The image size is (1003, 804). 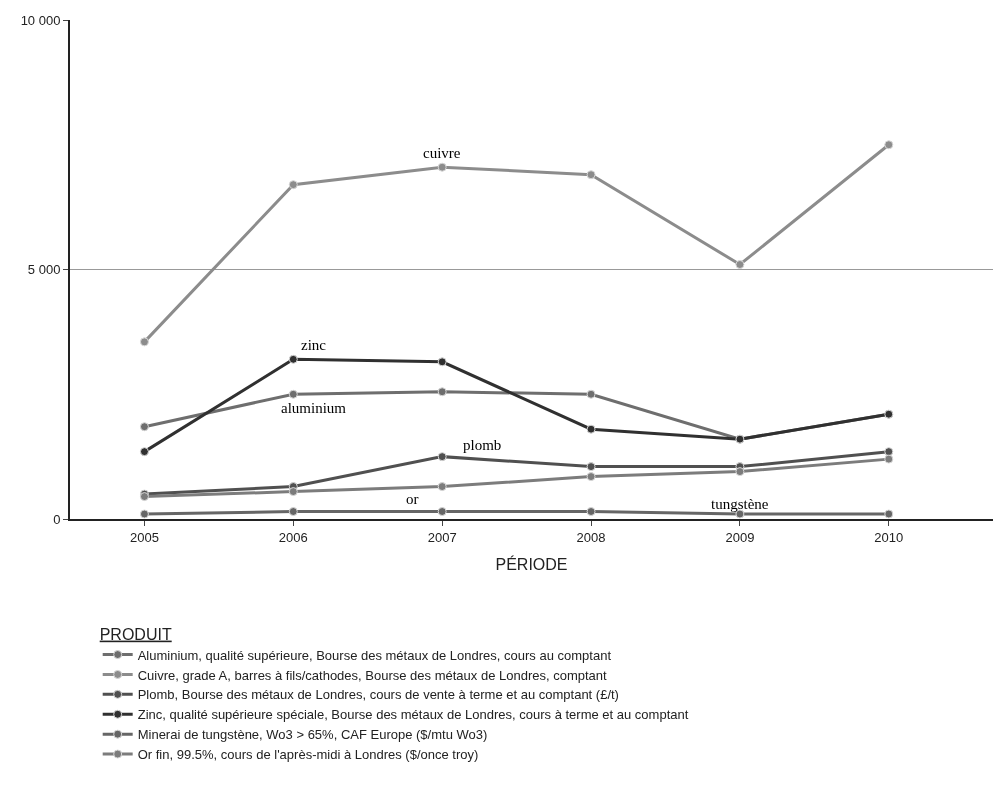 I want to click on x-tick-label: 2009, so click(x=740, y=537).